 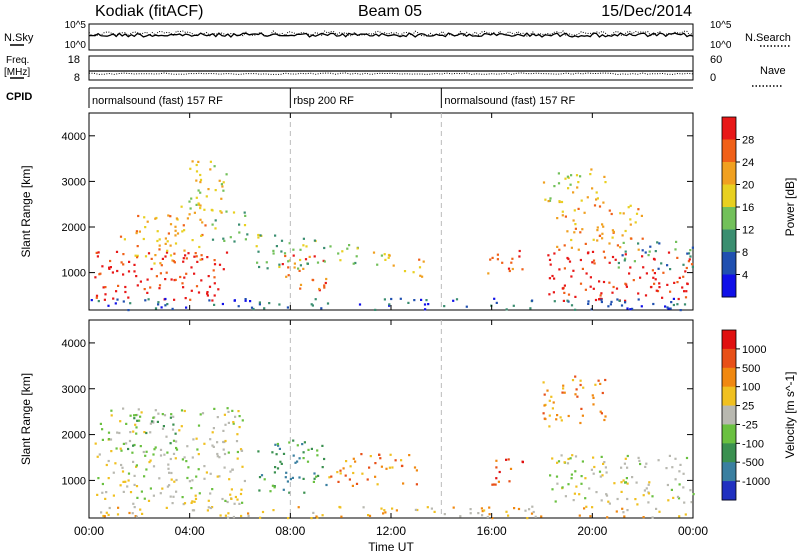 What do you see at coordinates (748, 163) in the screenshot?
I see `colorbar-tick-label: 24` at bounding box center [748, 163].